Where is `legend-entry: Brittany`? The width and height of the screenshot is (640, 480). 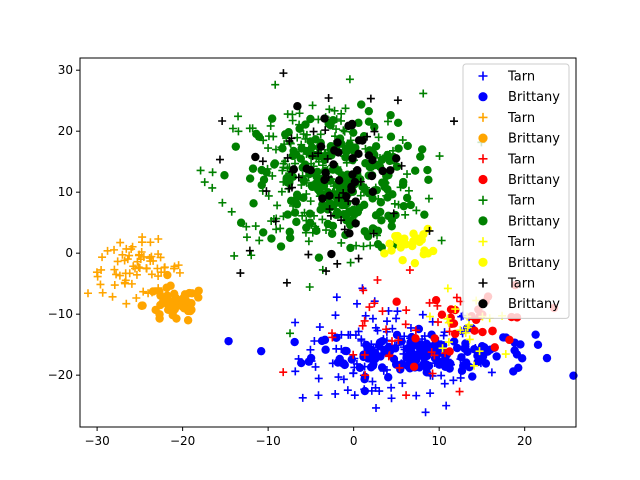 legend-entry: Brittany is located at coordinates (519, 304).